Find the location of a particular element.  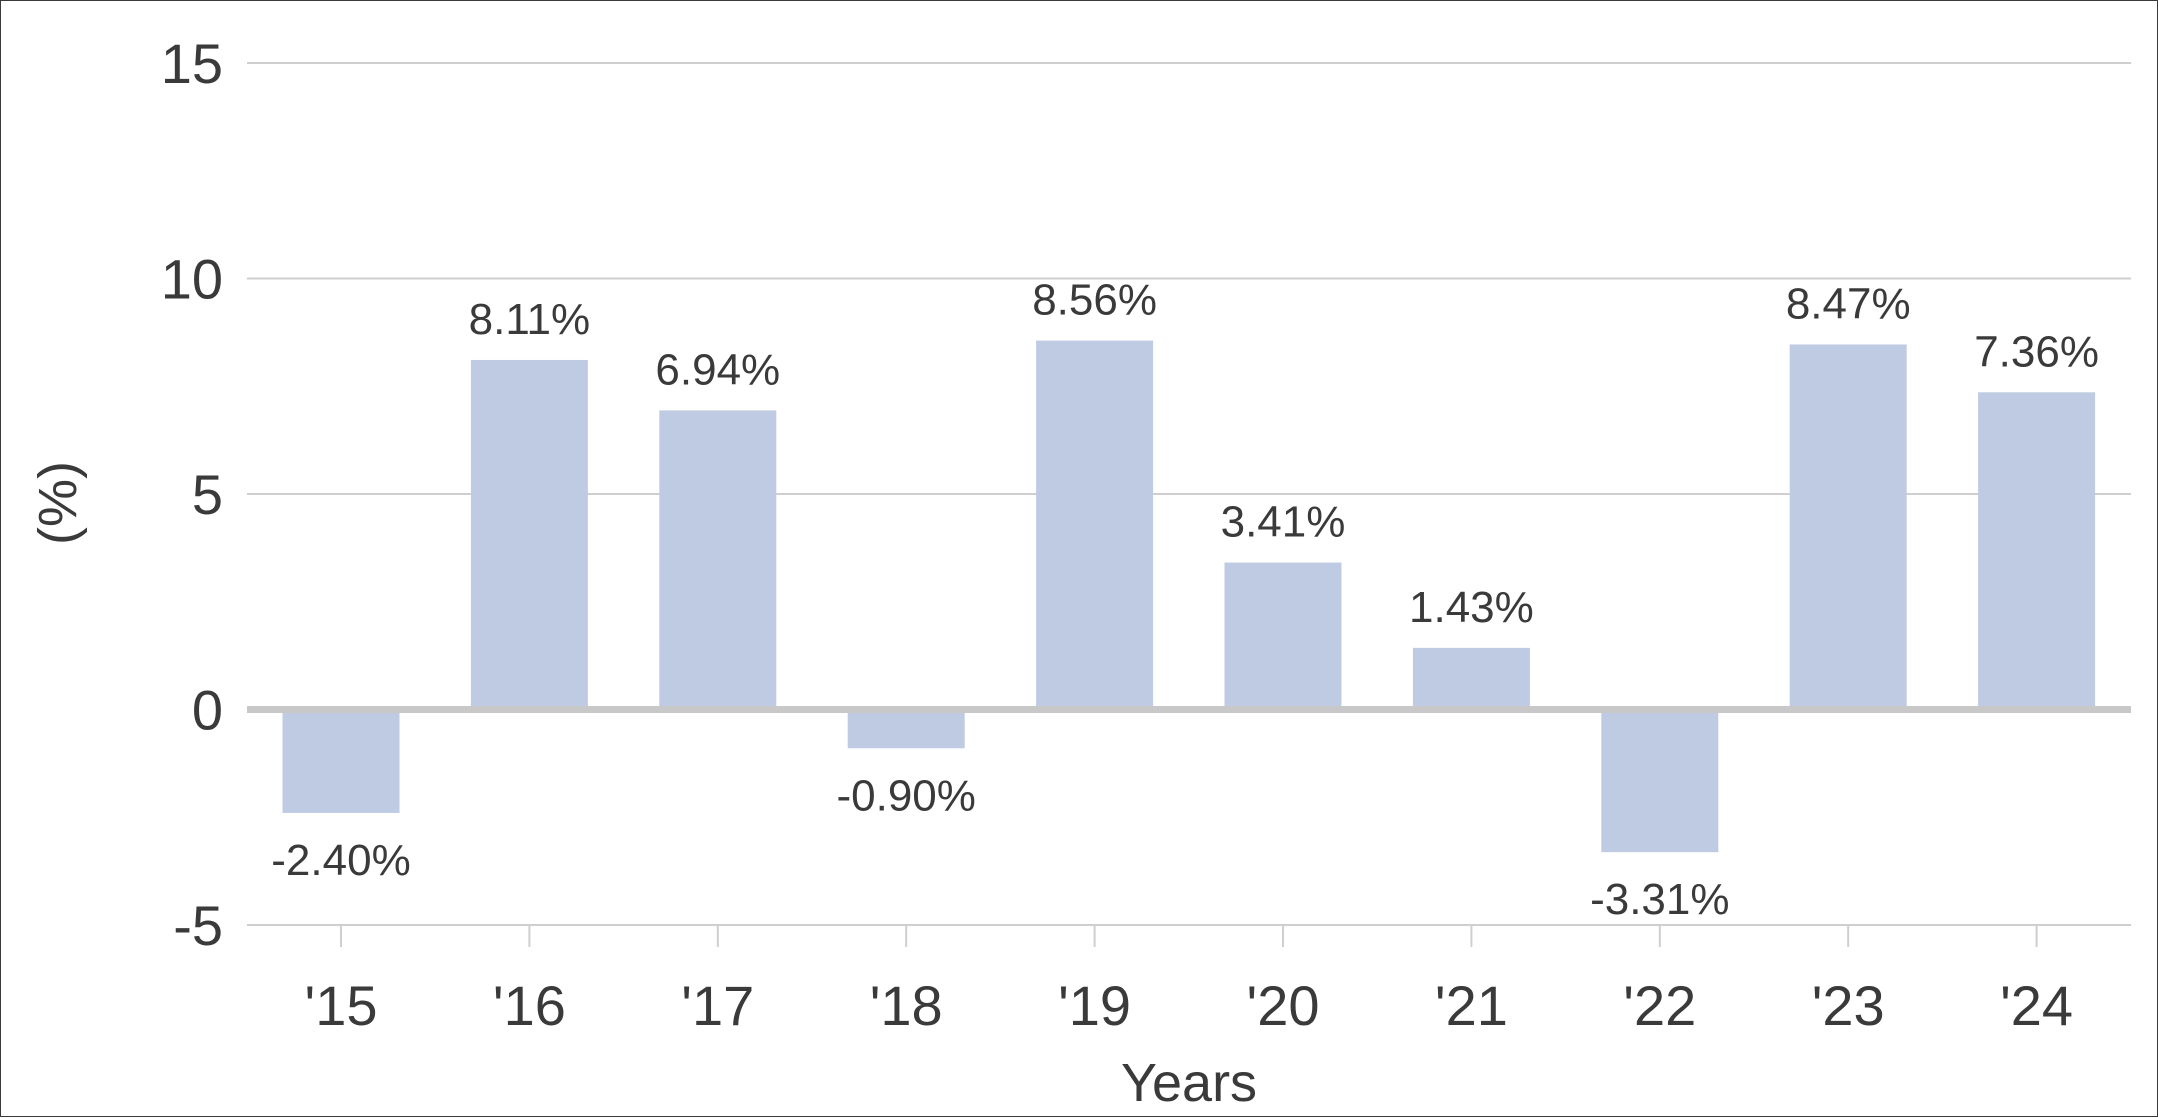

y-tick-label: 5 is located at coordinates (207, 494).